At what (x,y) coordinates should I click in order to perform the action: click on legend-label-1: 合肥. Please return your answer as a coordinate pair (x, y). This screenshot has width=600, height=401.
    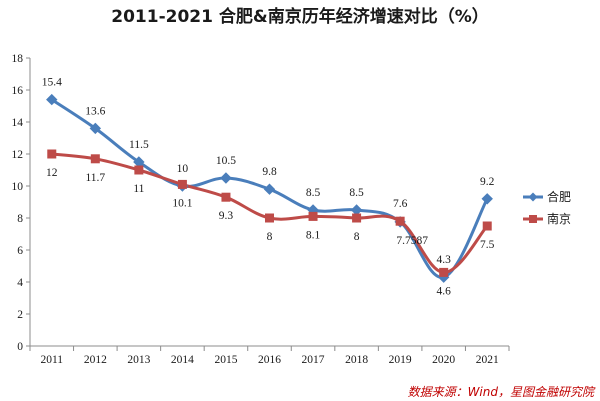
    Looking at the image, I should click on (559, 196).